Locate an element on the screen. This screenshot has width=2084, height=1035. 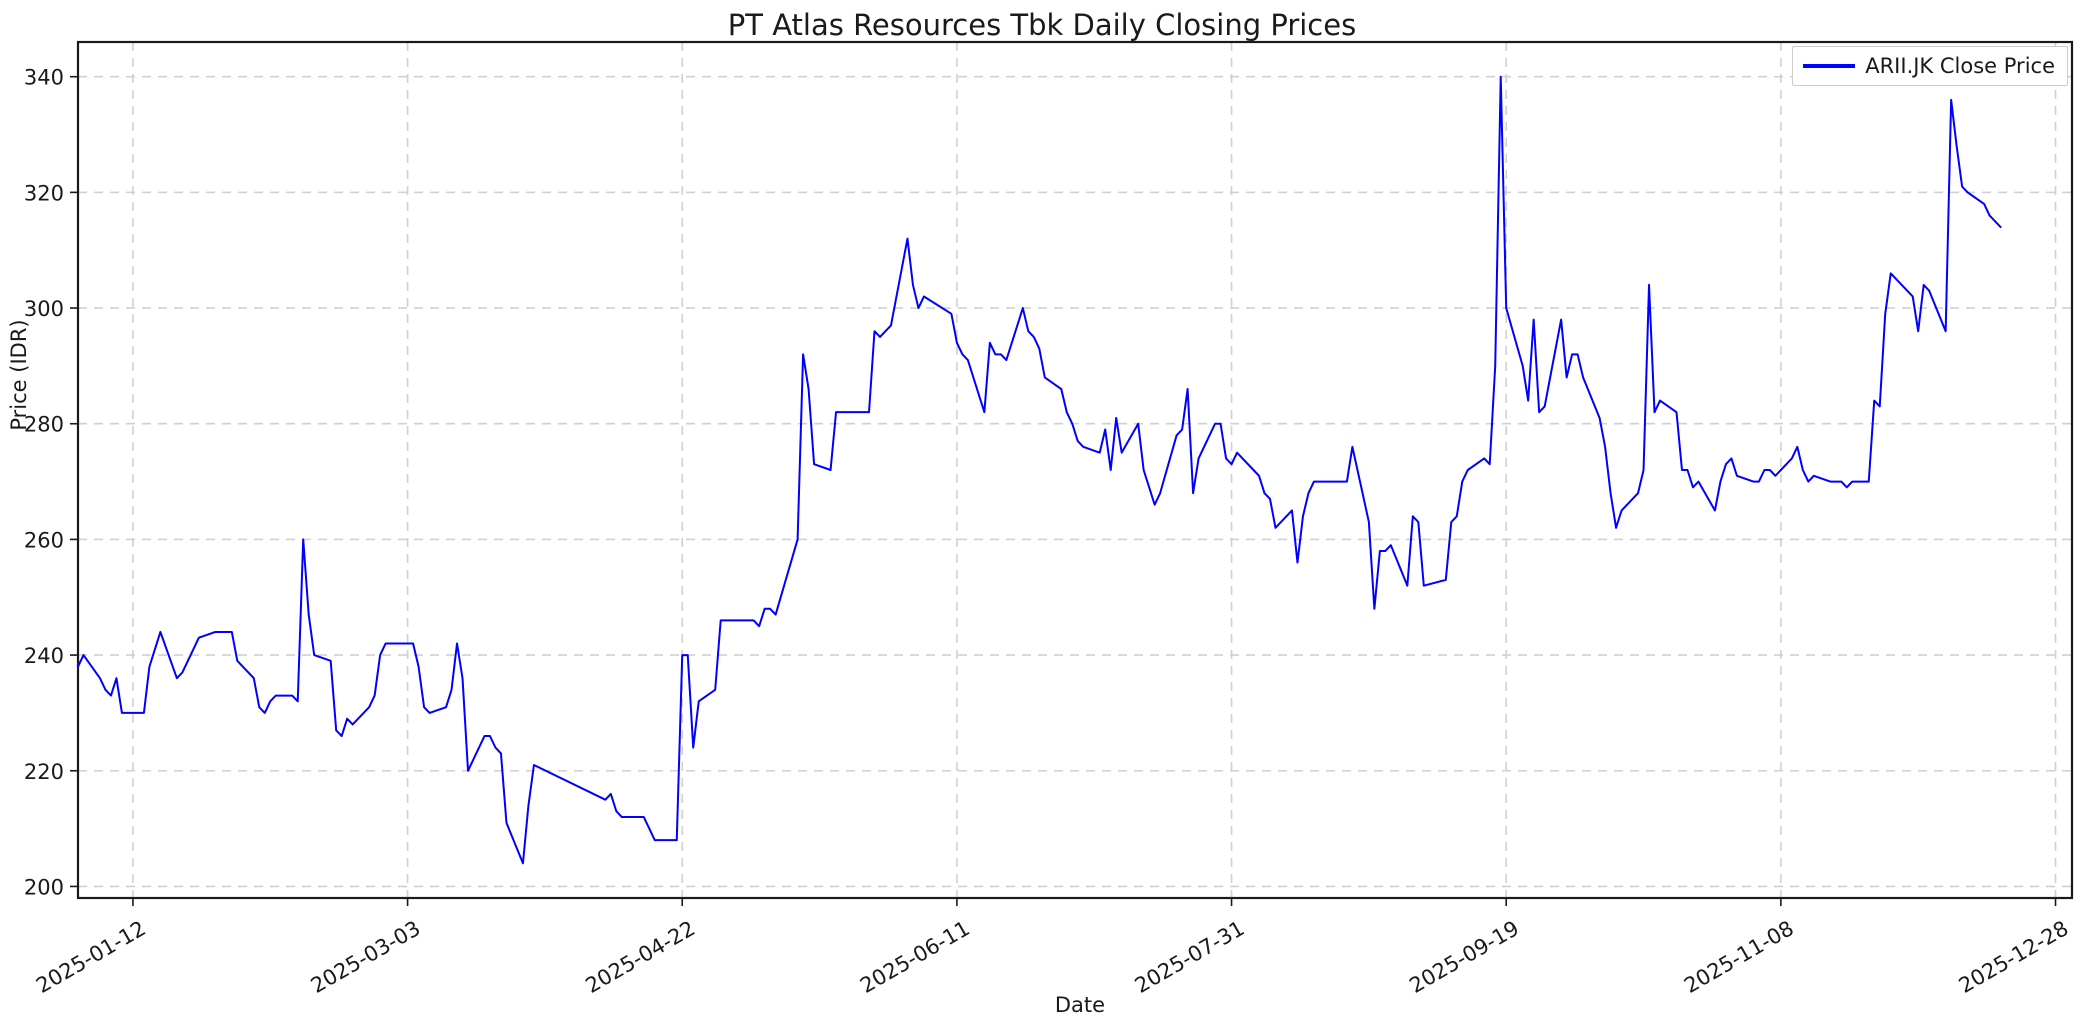
svg-text: 2025-07-31 is located at coordinates (1190, 957).